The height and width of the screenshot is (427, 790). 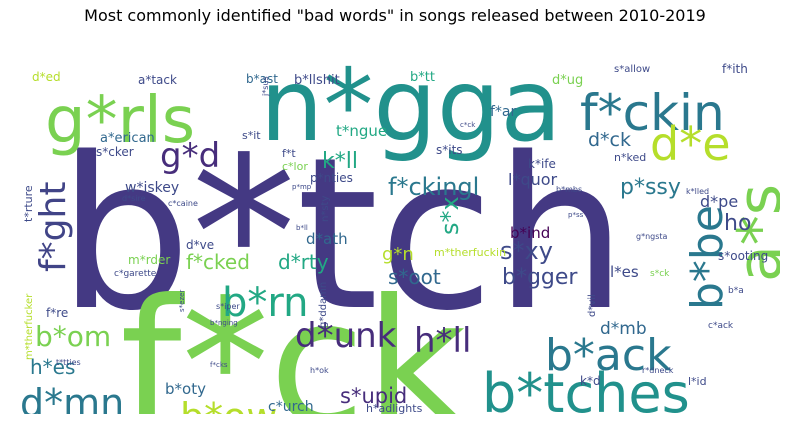 I want to click on word-cloud-word: b*ast, so click(x=262, y=79).